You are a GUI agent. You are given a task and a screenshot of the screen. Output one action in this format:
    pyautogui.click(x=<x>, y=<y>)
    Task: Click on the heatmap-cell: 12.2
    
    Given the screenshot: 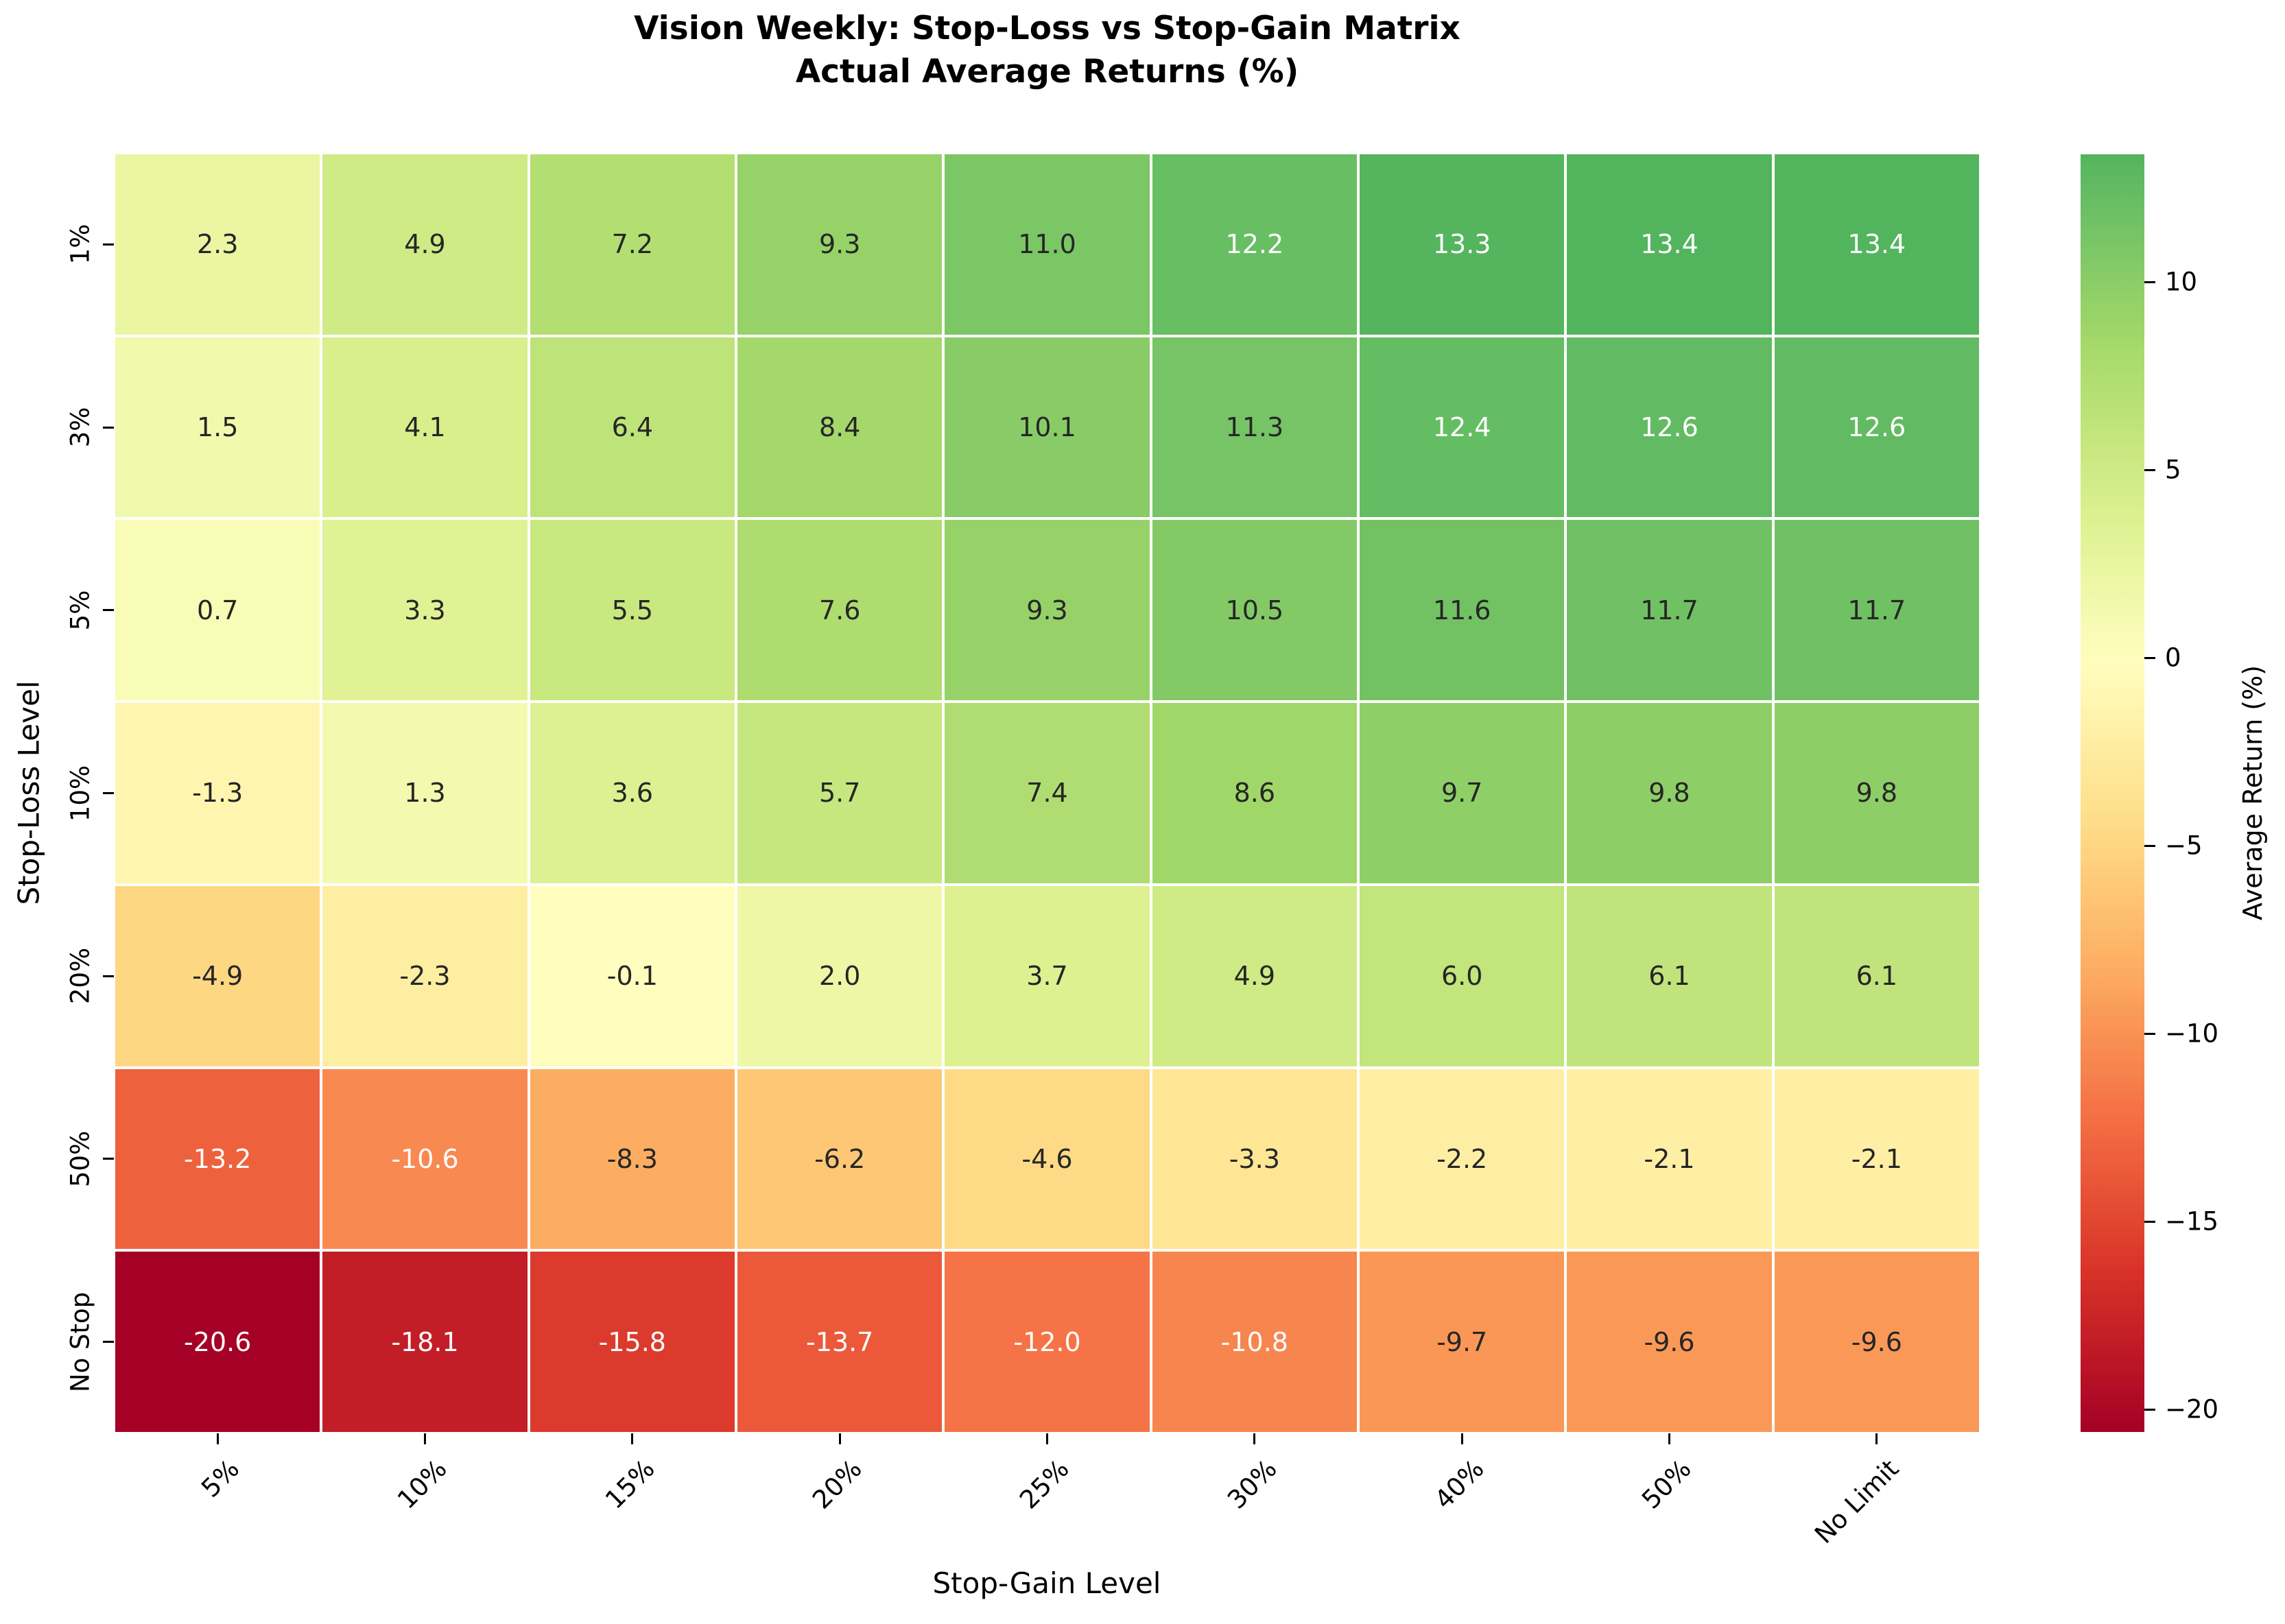 What is the action you would take?
    pyautogui.click(x=1254, y=245)
    